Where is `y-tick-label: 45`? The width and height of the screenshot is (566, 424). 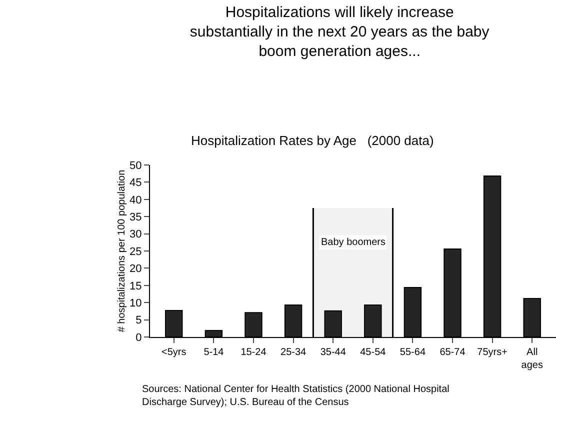
y-tick-label: 45 is located at coordinates (136, 183).